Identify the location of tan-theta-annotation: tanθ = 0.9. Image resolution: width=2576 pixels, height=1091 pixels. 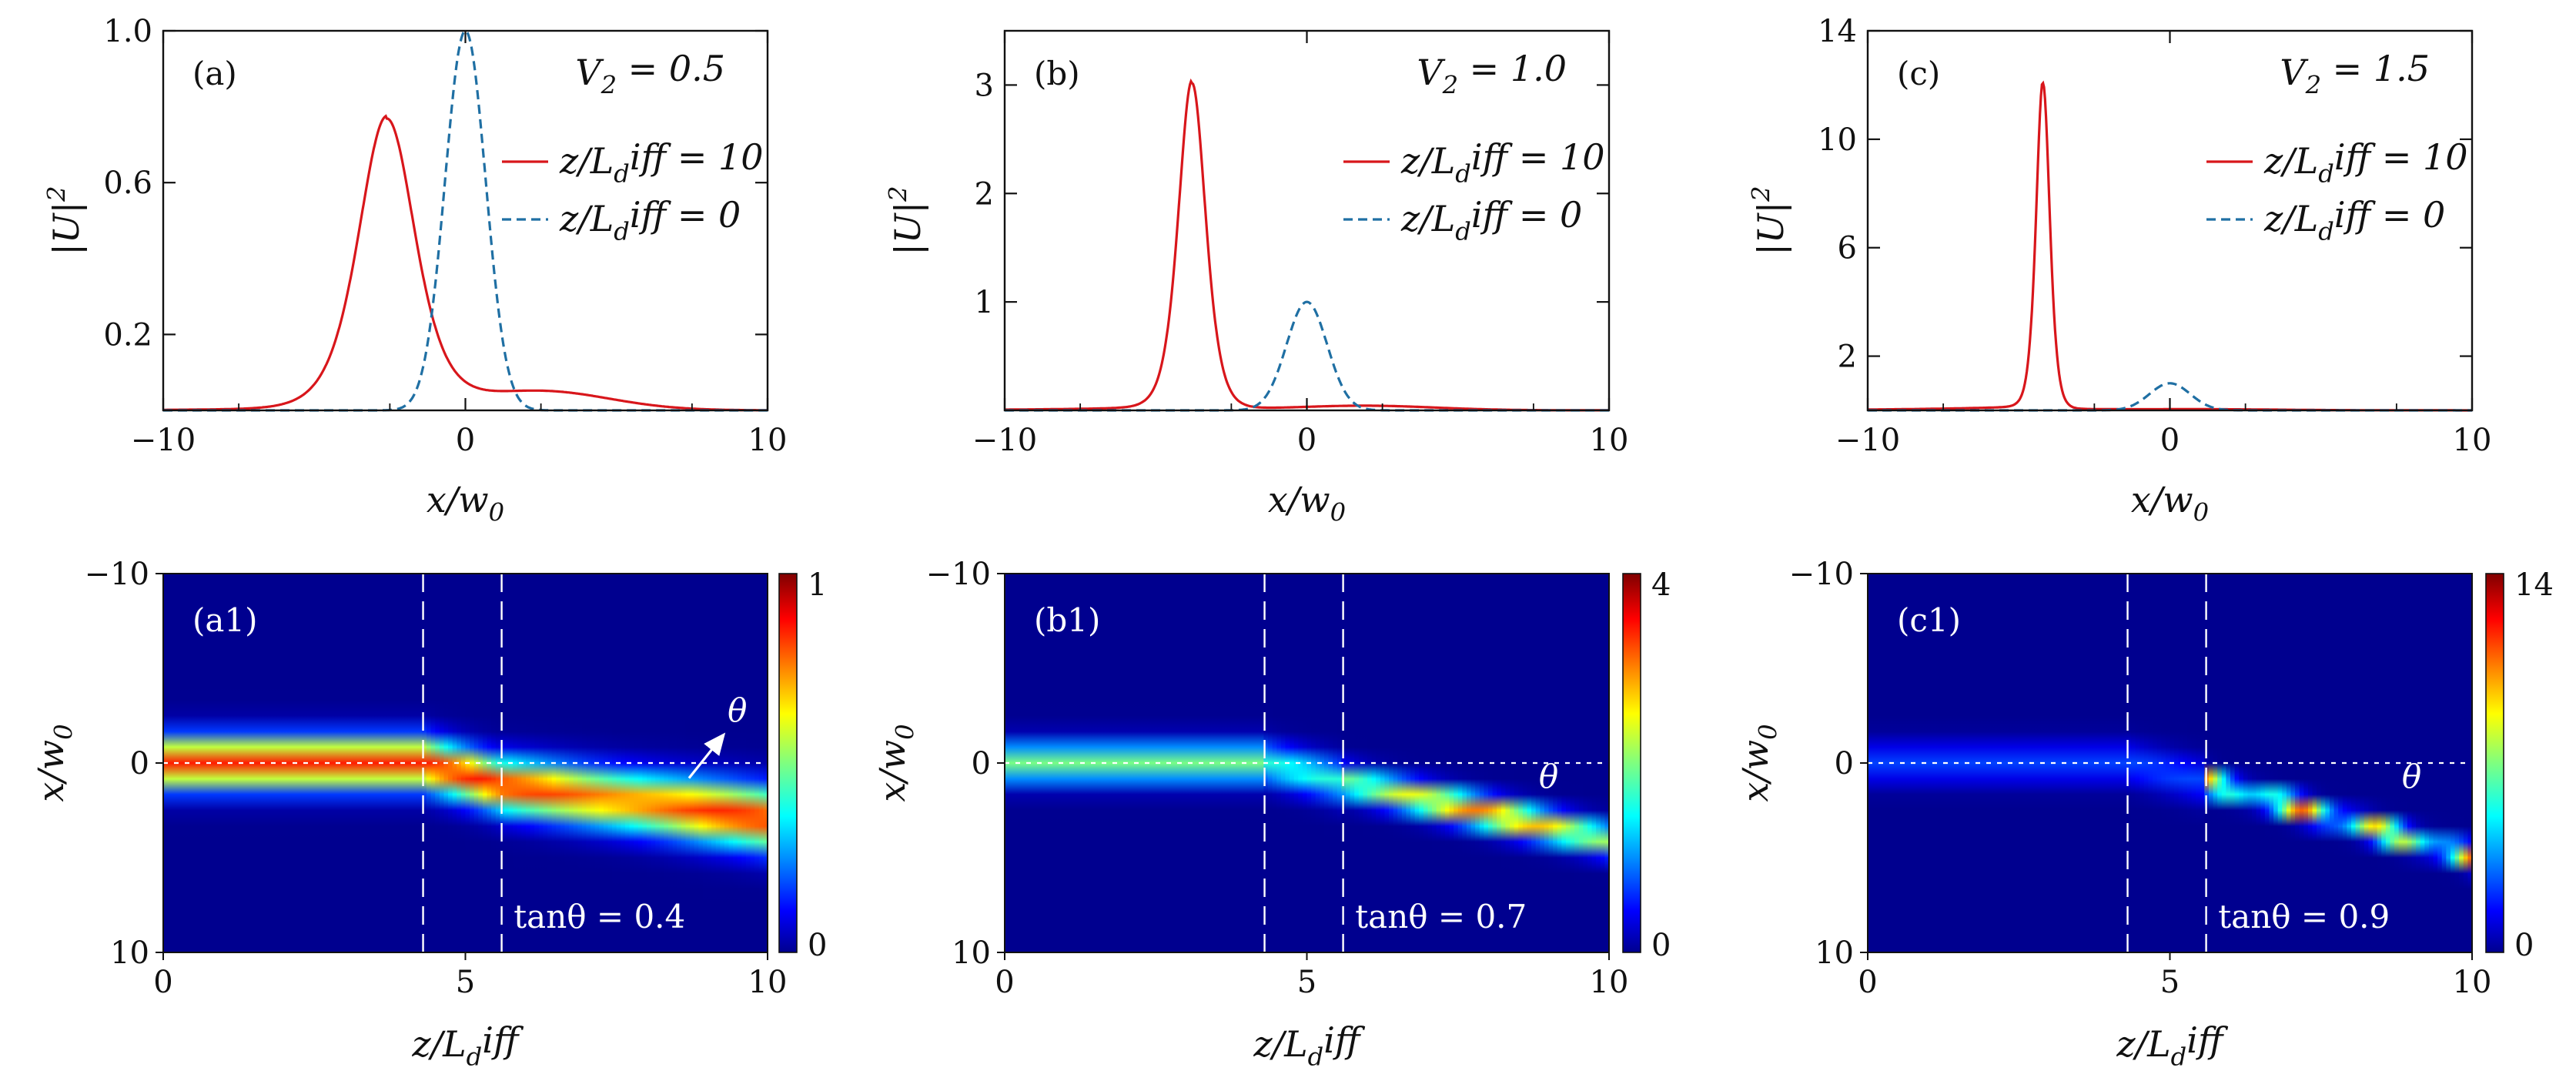
(2304, 917).